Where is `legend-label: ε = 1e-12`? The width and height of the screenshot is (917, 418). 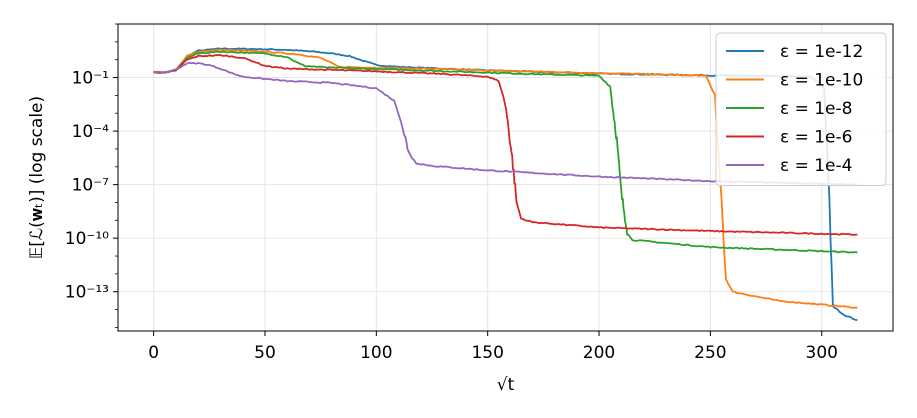
legend-label: ε = 1e-12 is located at coordinates (821, 52).